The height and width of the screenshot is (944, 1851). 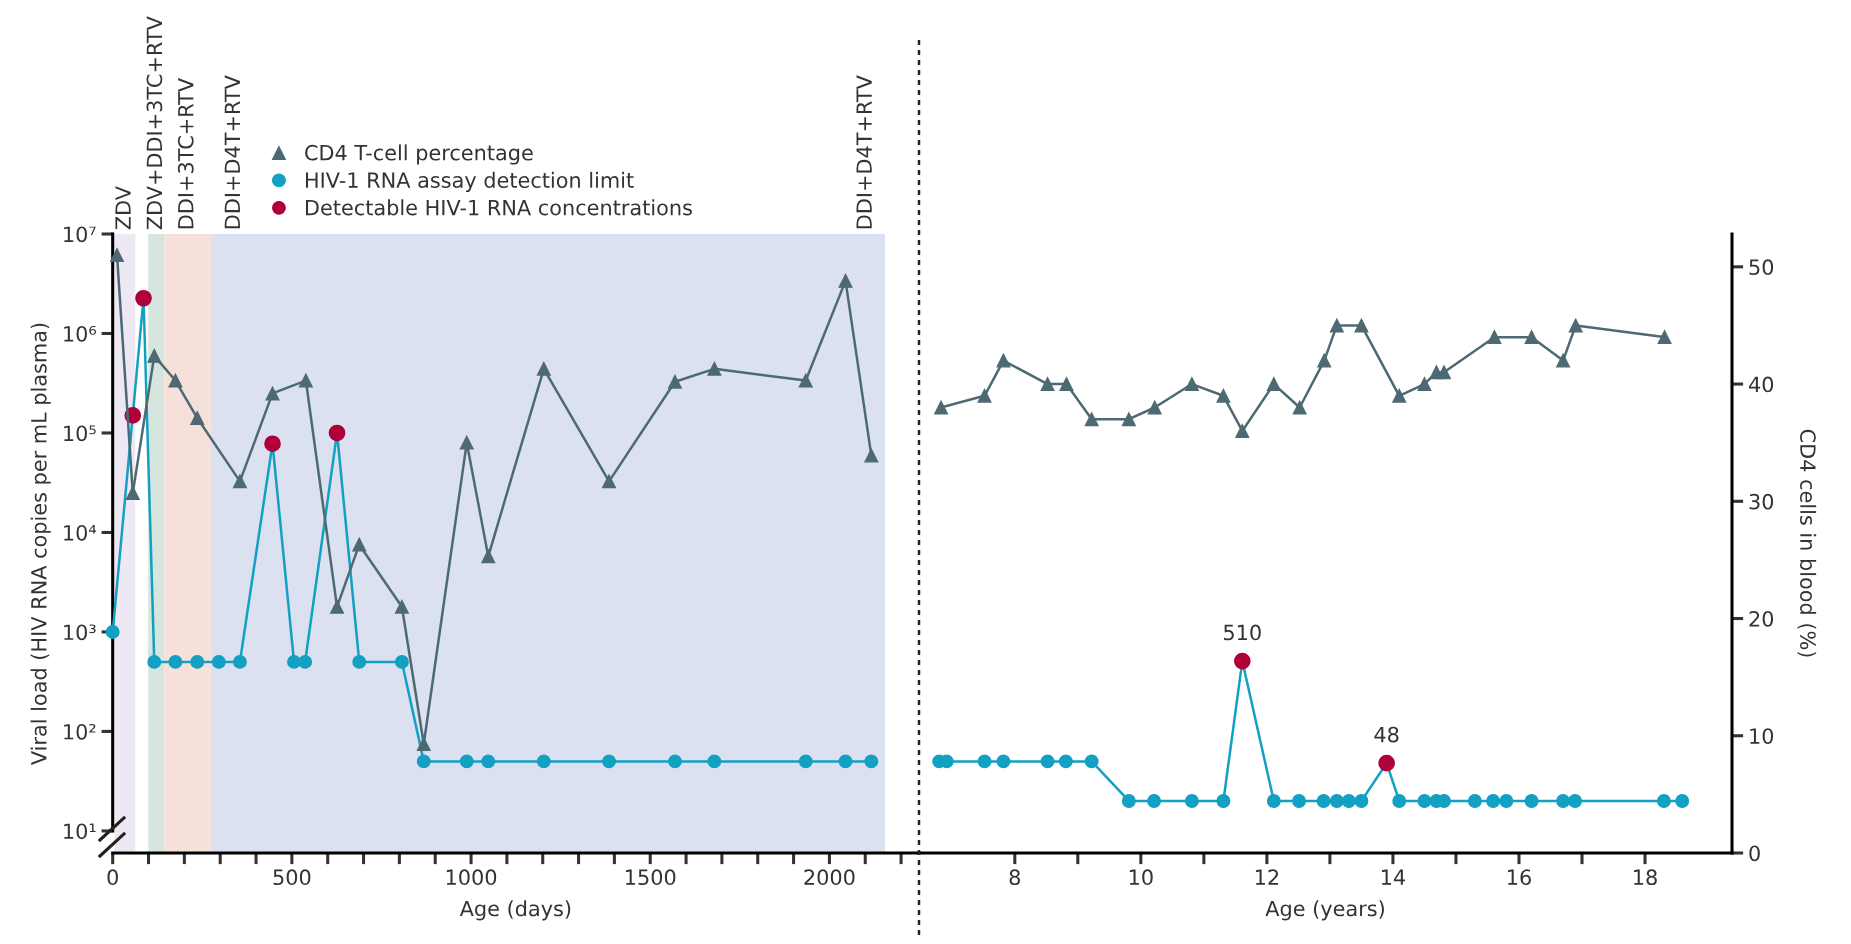 I want to click on y2-tick-label: 10, so click(x=1762, y=736).